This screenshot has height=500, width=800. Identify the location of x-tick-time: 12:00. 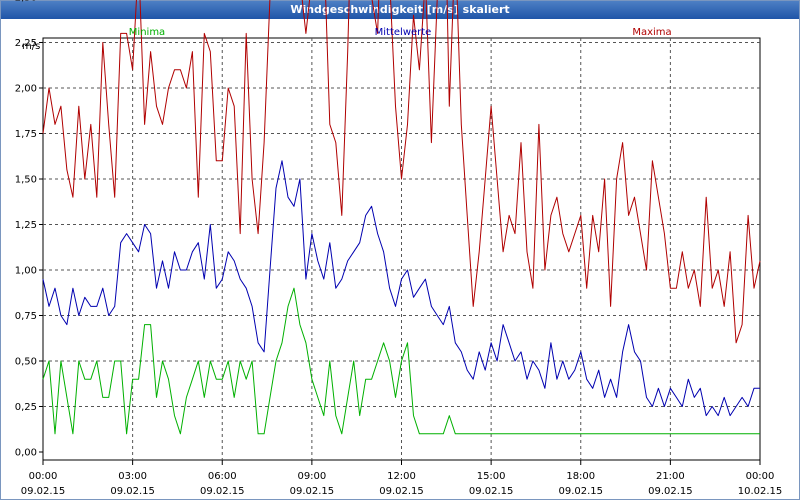
(401, 476).